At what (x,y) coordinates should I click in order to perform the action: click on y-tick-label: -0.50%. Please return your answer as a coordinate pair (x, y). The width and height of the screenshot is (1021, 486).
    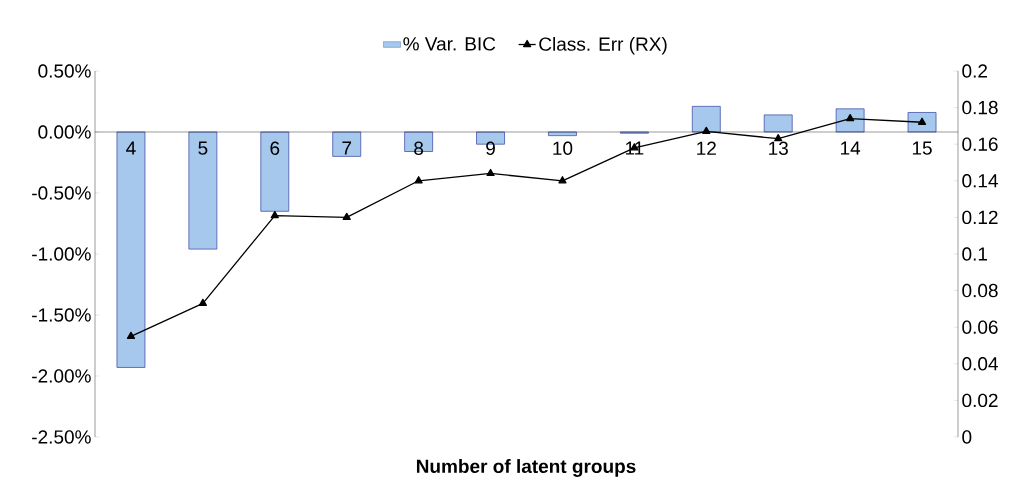
    Looking at the image, I should click on (61, 193).